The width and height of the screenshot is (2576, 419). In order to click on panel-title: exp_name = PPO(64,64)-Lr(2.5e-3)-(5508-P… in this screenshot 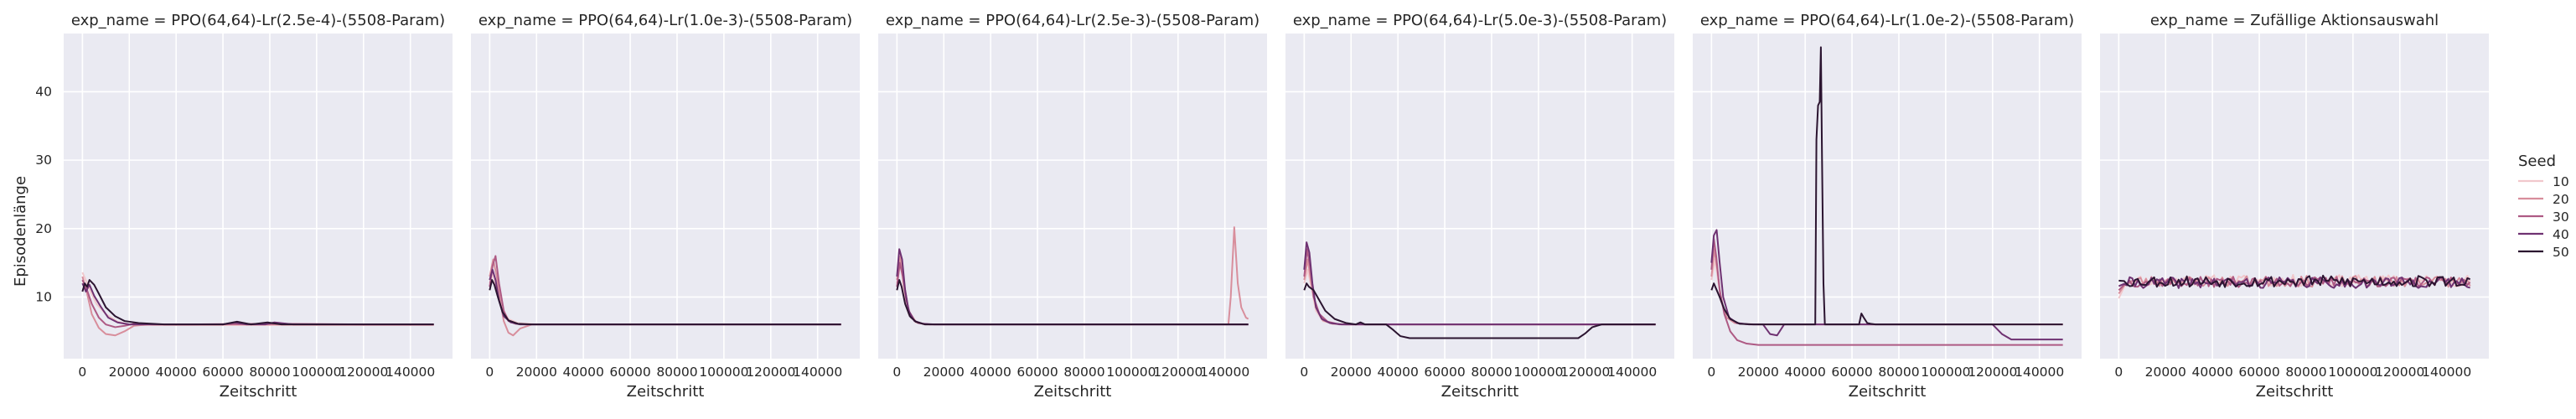, I will do `click(1073, 20)`.